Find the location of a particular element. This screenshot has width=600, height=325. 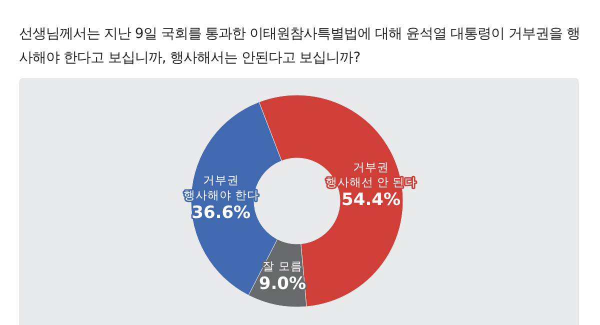

data-label: 54.4% is located at coordinates (371, 200).